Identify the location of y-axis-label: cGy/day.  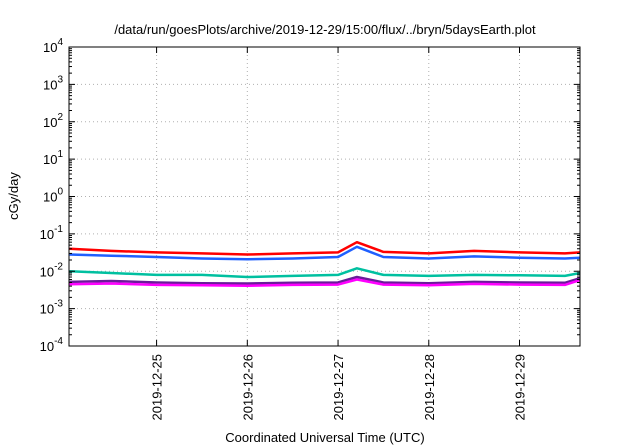
(13, 196).